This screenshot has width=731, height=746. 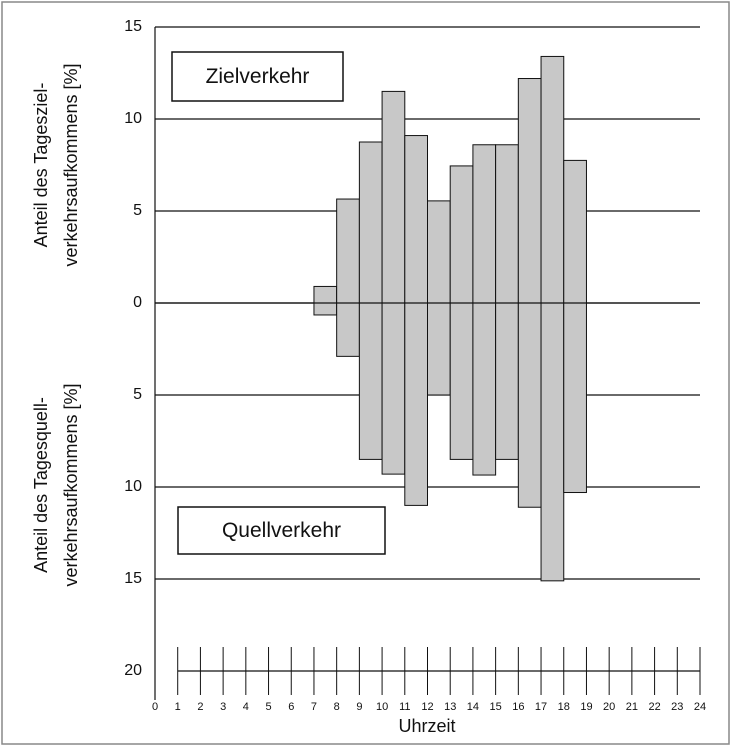 I want to click on x-tick-label: 19, so click(x=586, y=707).